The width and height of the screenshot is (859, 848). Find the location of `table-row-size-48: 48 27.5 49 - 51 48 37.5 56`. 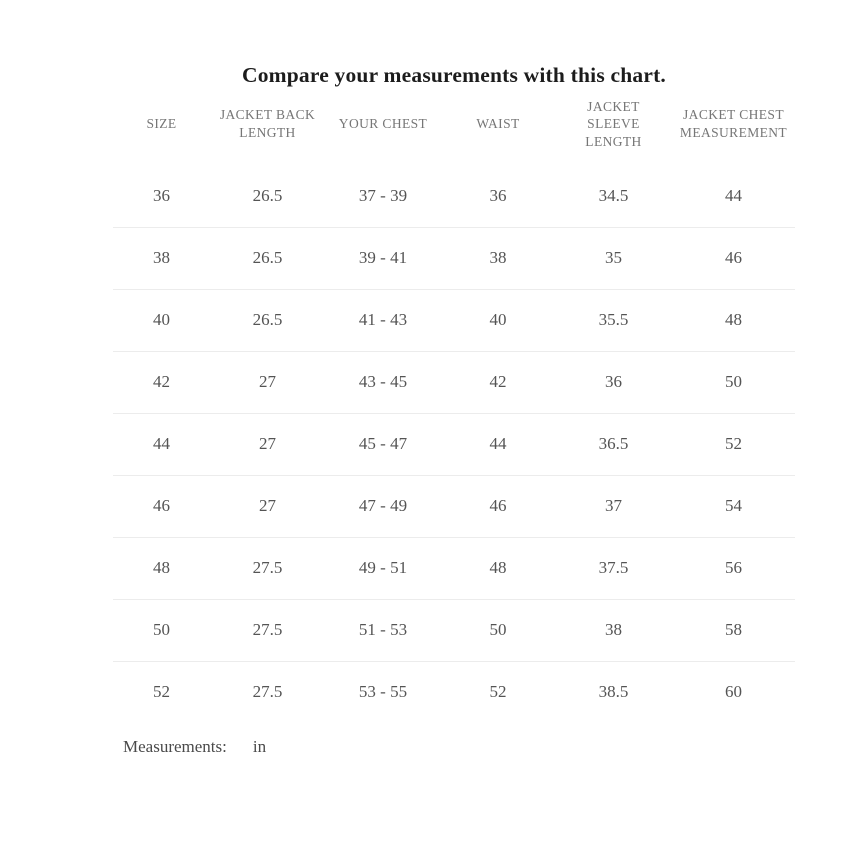

table-row-size-48: 48 27.5 49 - 51 48 37.5 56 is located at coordinates (454, 568).